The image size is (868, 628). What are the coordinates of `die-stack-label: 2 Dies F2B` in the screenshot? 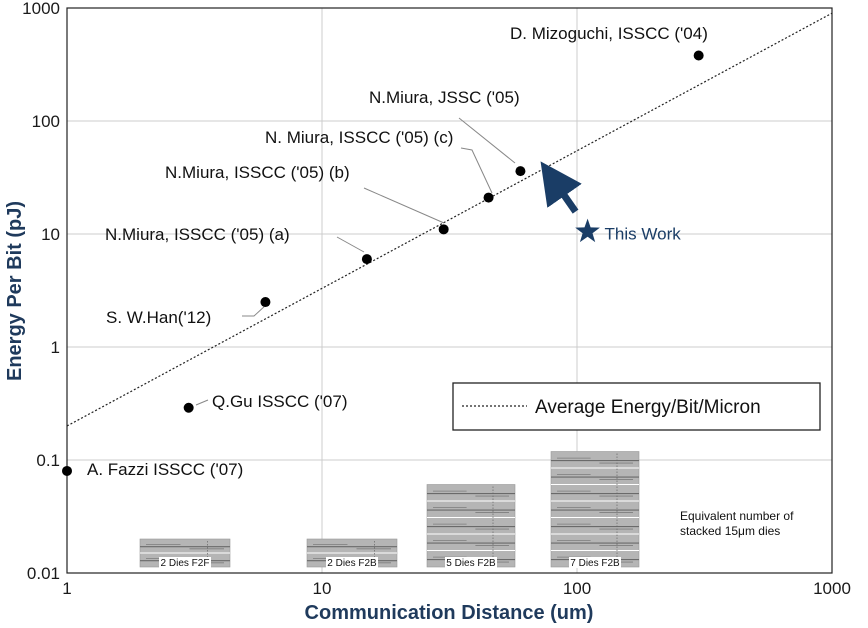 It's located at (352, 563).